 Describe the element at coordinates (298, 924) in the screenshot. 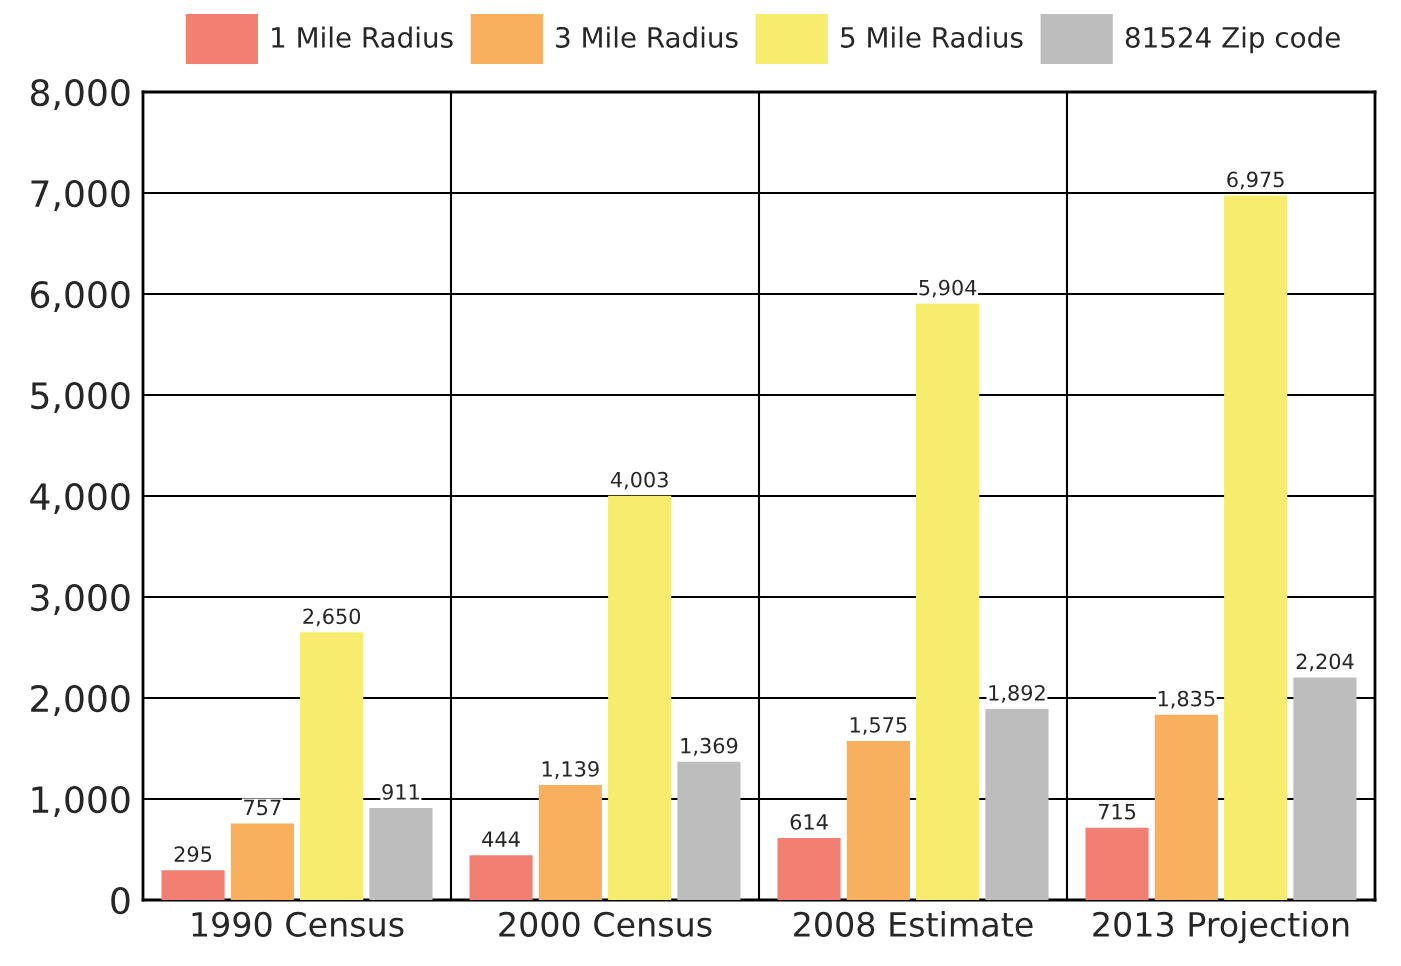

I see `x-tick-label: 1990 Census` at that location.